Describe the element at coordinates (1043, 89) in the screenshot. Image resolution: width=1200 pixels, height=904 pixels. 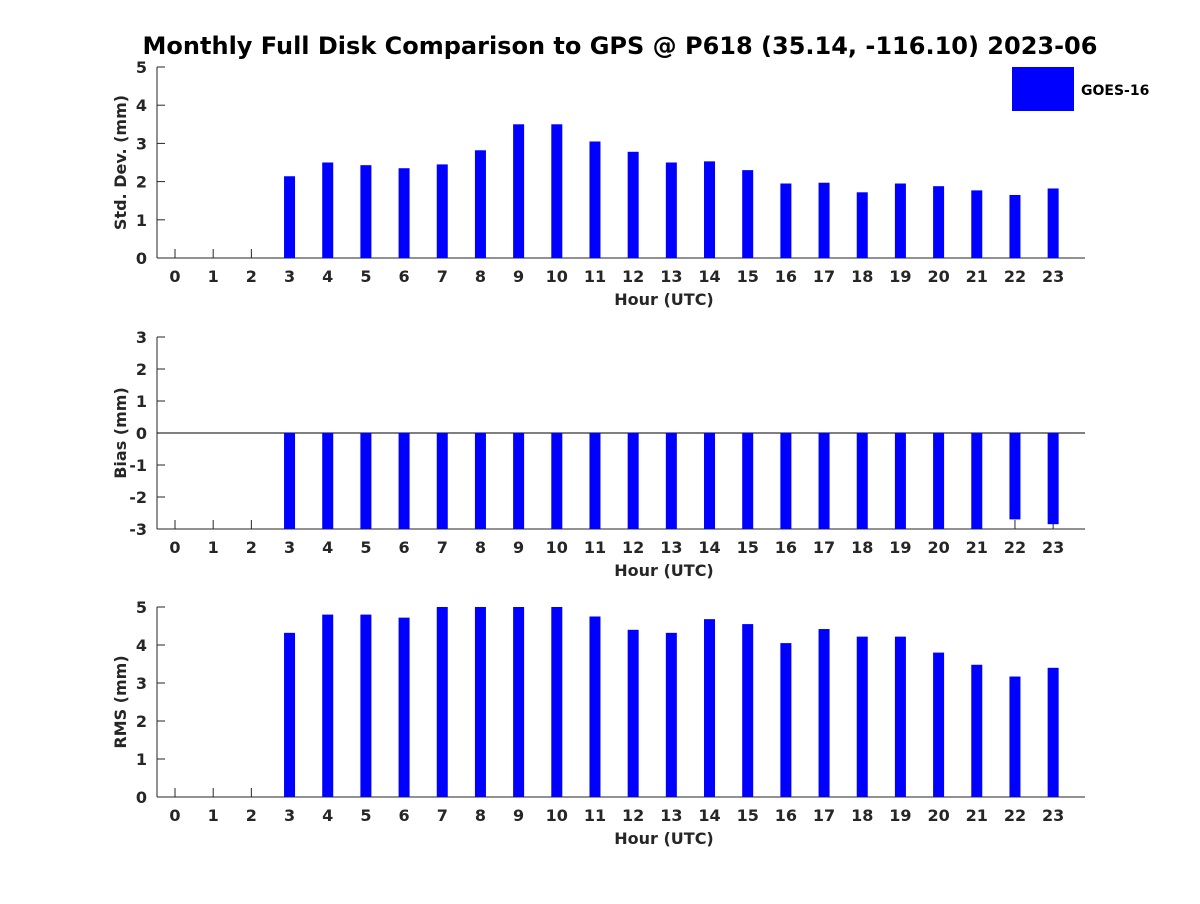
I see `legend-swatch` at that location.